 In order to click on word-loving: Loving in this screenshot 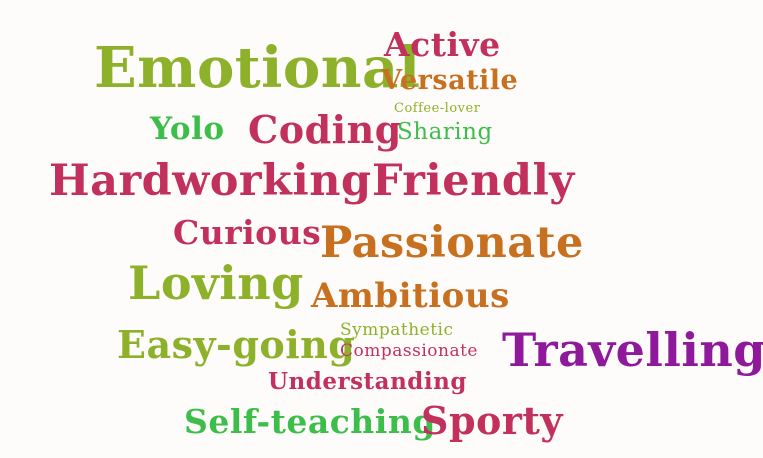, I will do `click(216, 283)`.